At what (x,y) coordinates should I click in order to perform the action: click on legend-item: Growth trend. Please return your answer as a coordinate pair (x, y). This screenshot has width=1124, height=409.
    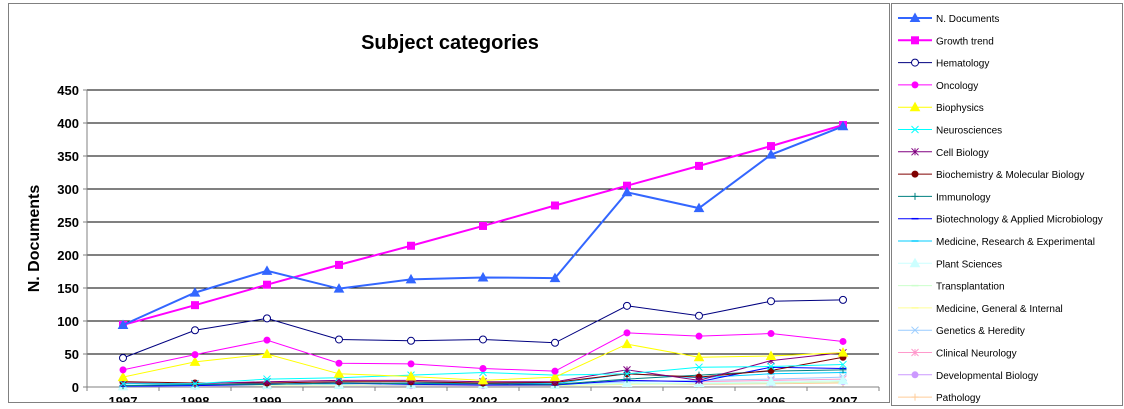
    Looking at the image, I should click on (946, 41).